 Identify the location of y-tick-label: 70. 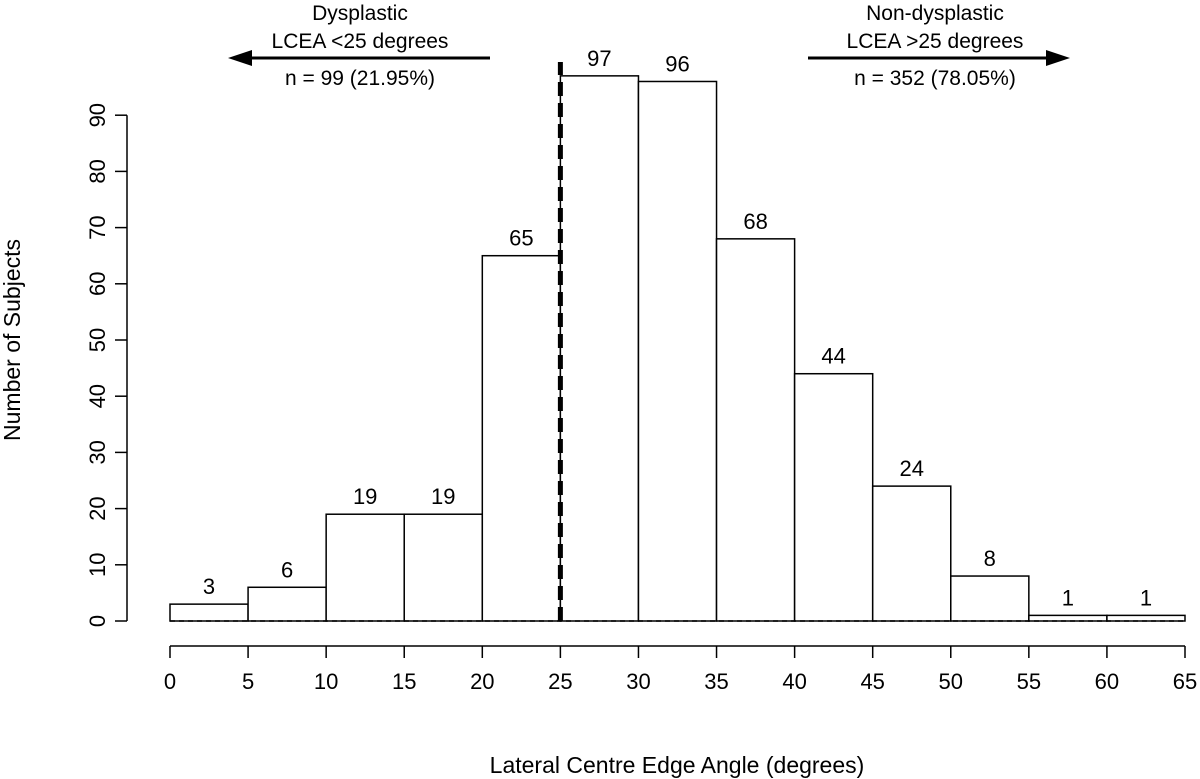
(97, 227).